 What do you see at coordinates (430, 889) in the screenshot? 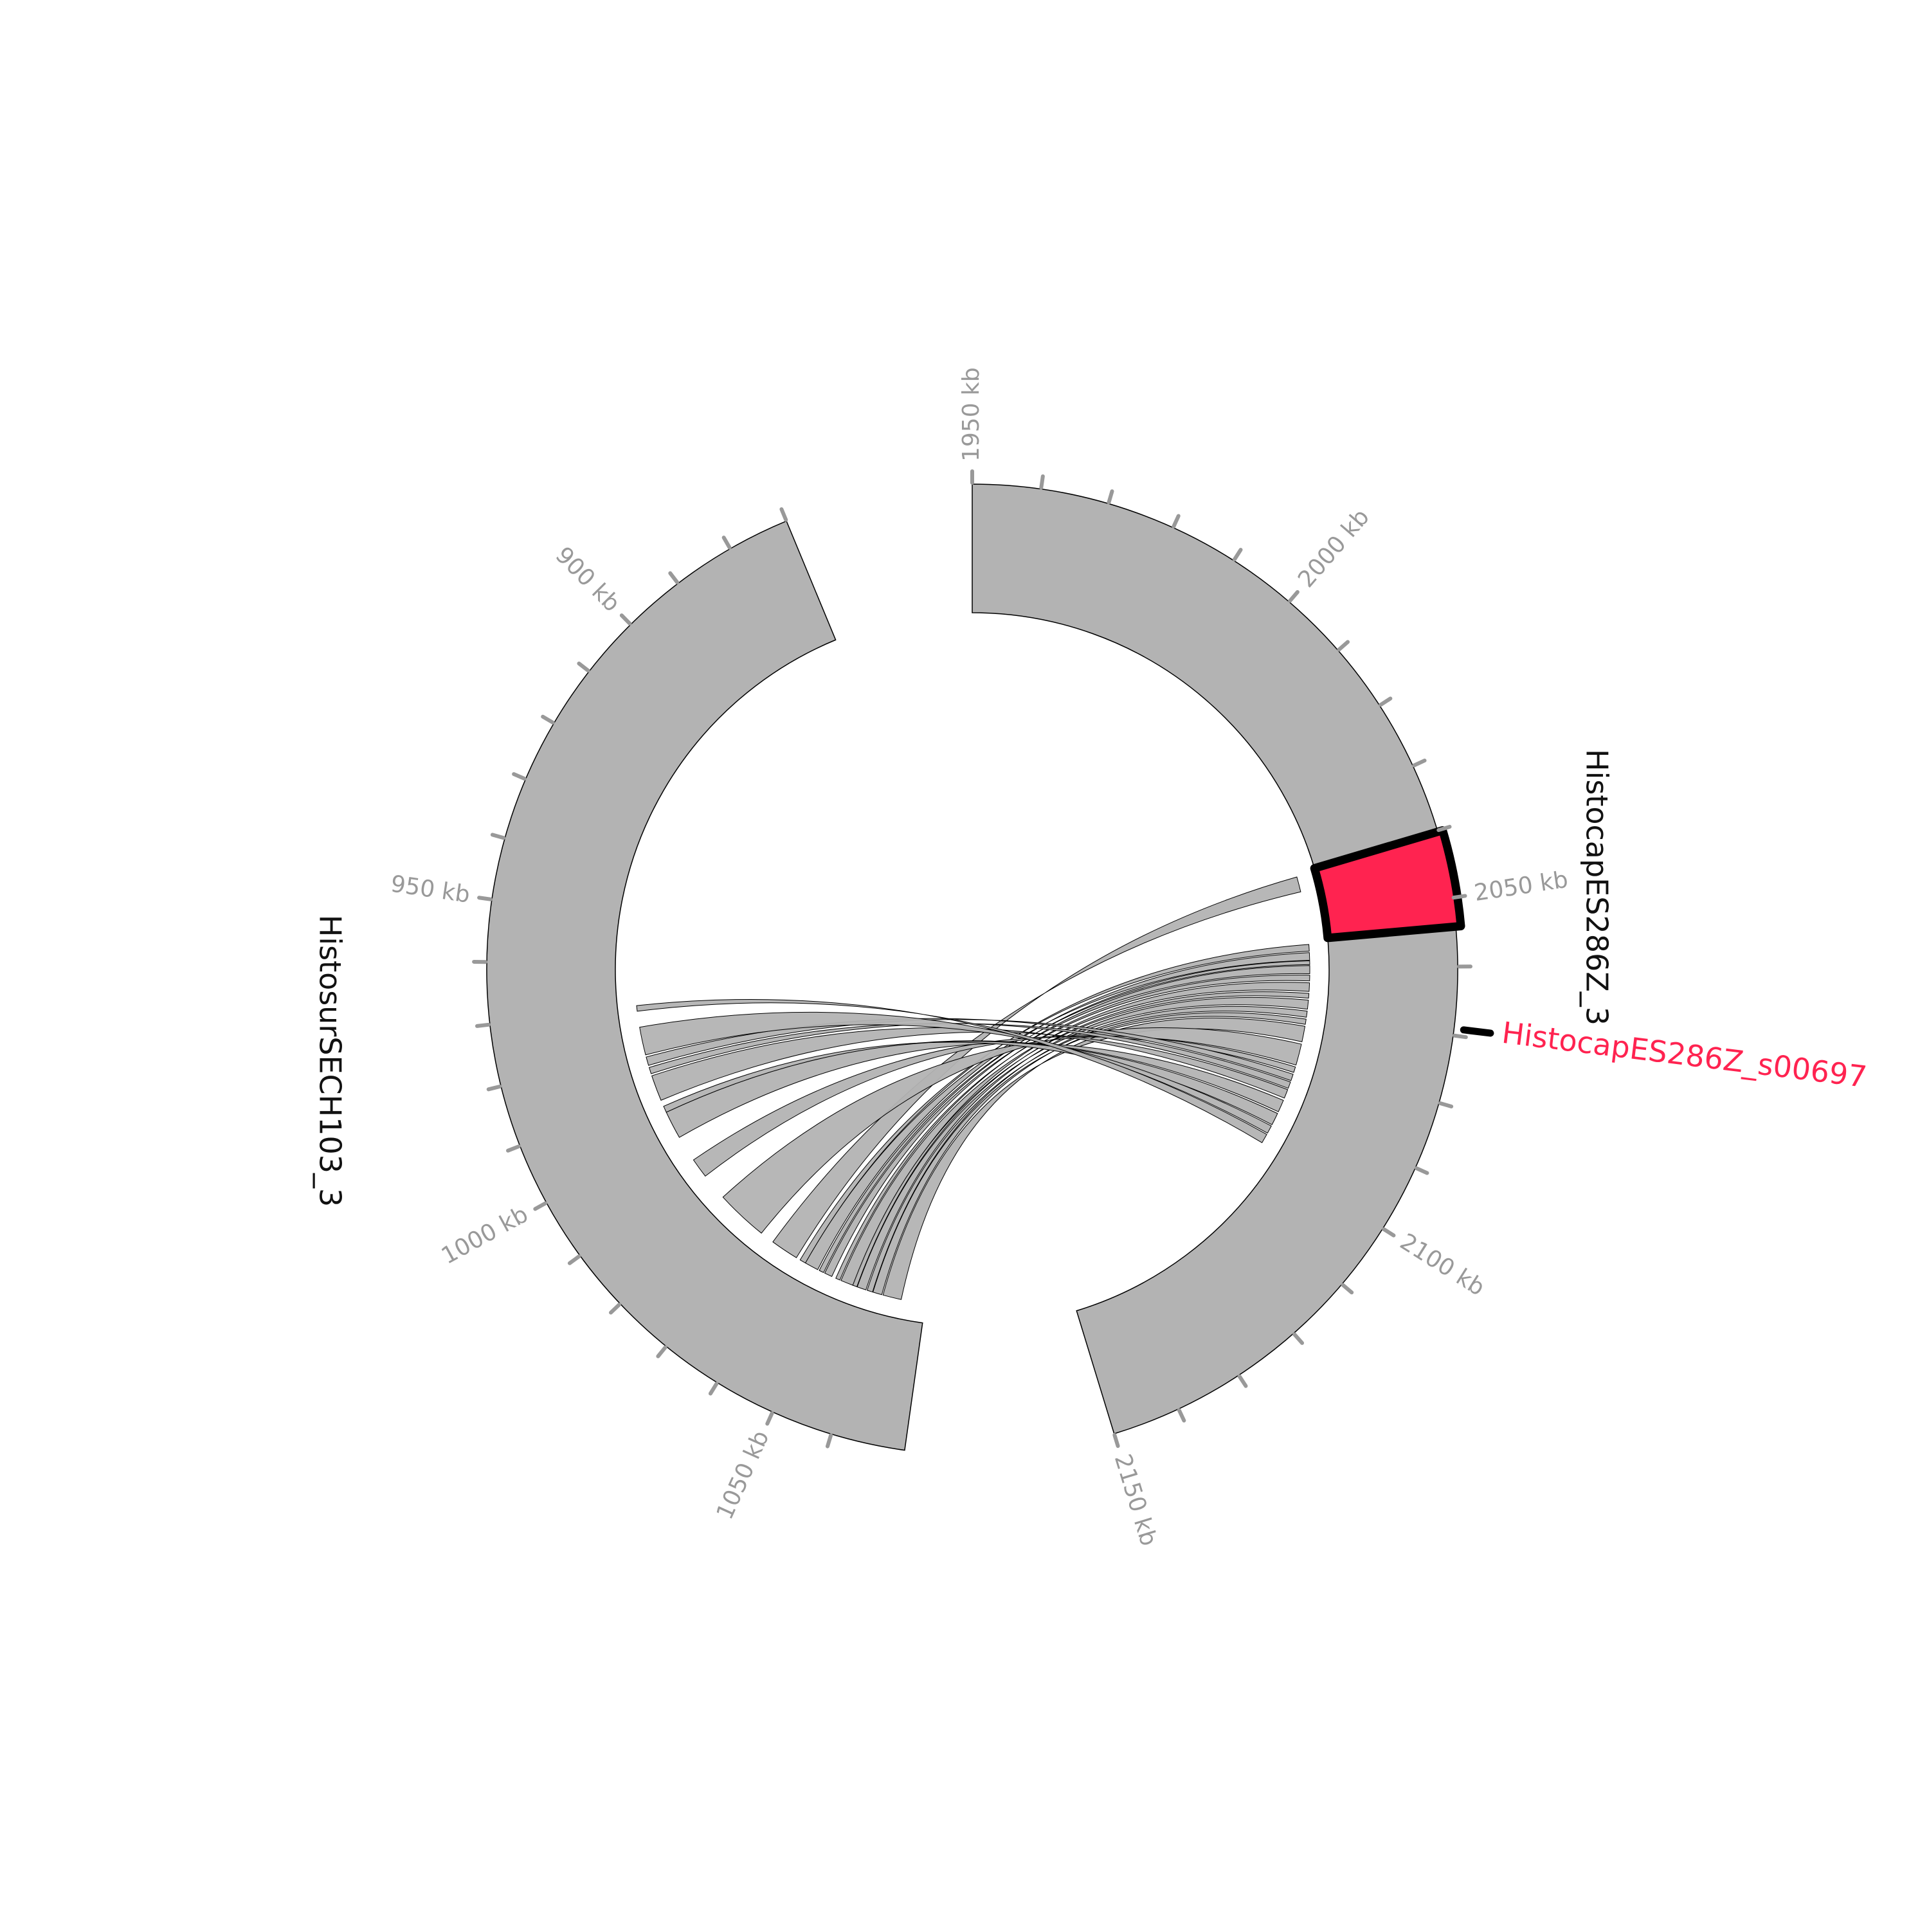
I see `tick-label: 950 kb` at bounding box center [430, 889].